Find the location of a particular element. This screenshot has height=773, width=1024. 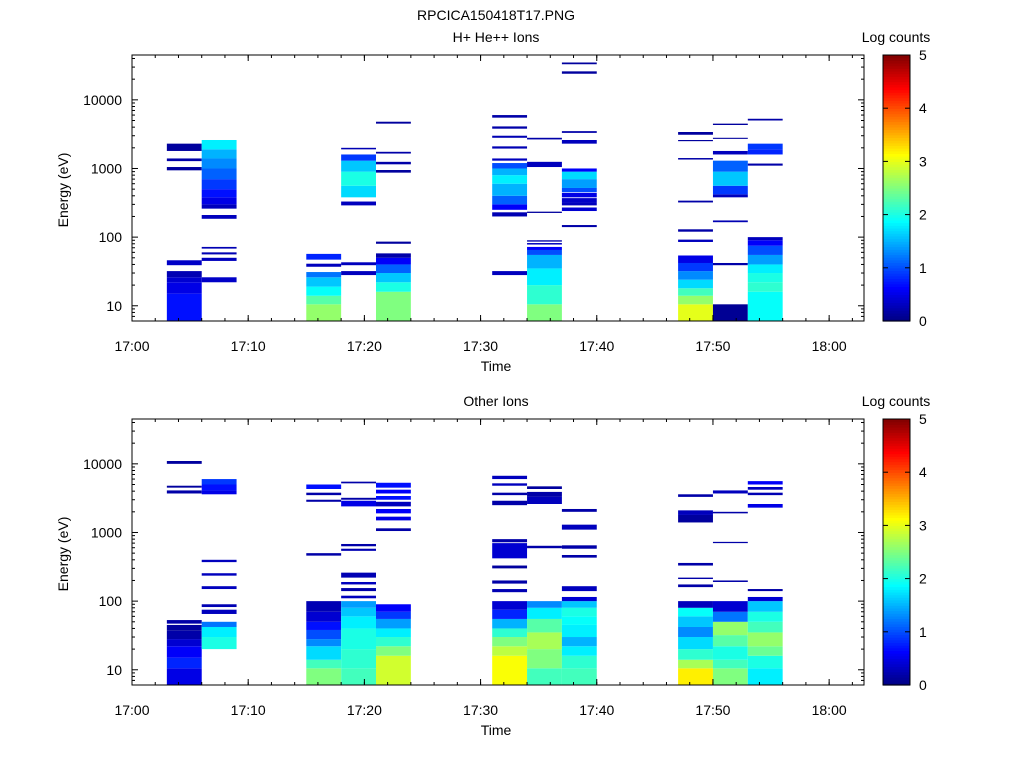

colorbar-tick-label: 2 is located at coordinates (923, 579).